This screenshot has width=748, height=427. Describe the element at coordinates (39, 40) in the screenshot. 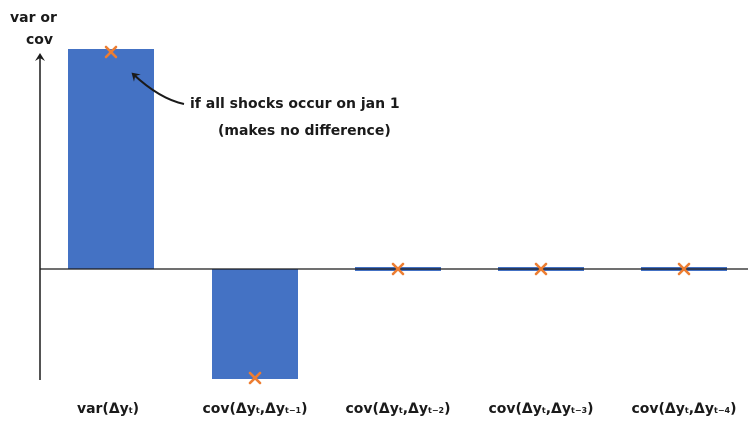

I see `y-axis-label-line-2: cov` at that location.